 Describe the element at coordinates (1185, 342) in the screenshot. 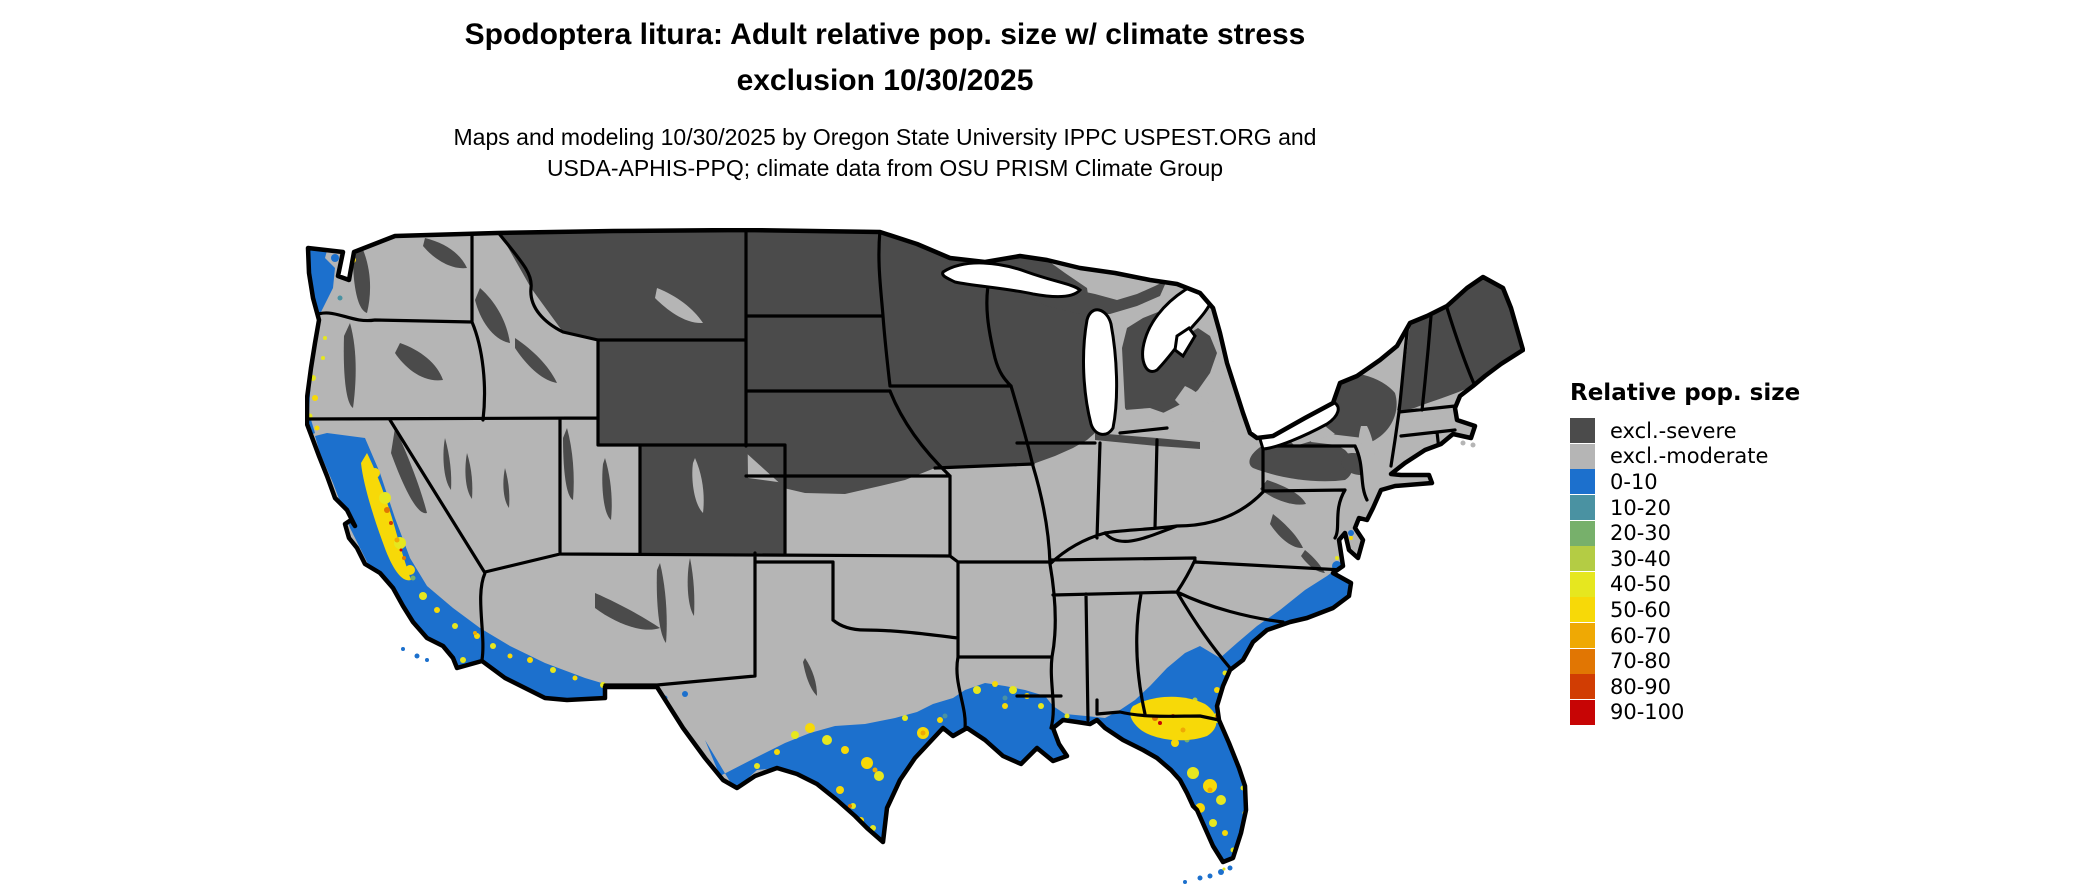

I see `saginaw-bay` at that location.